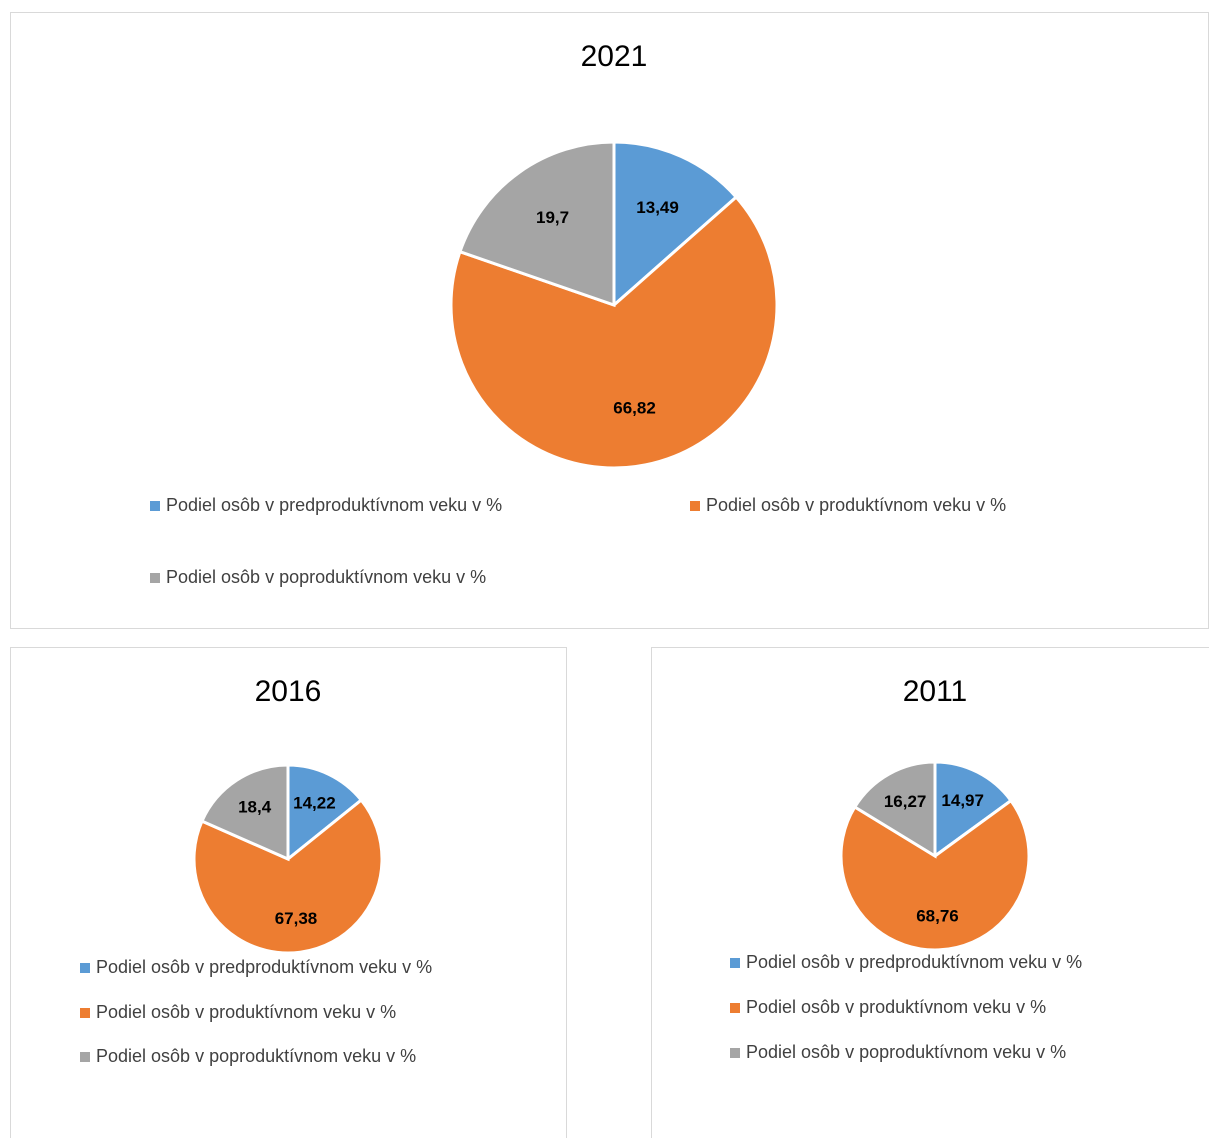 The width and height of the screenshot is (1209, 1138). Describe the element at coordinates (935, 691) in the screenshot. I see `chart-title: 2011` at that location.